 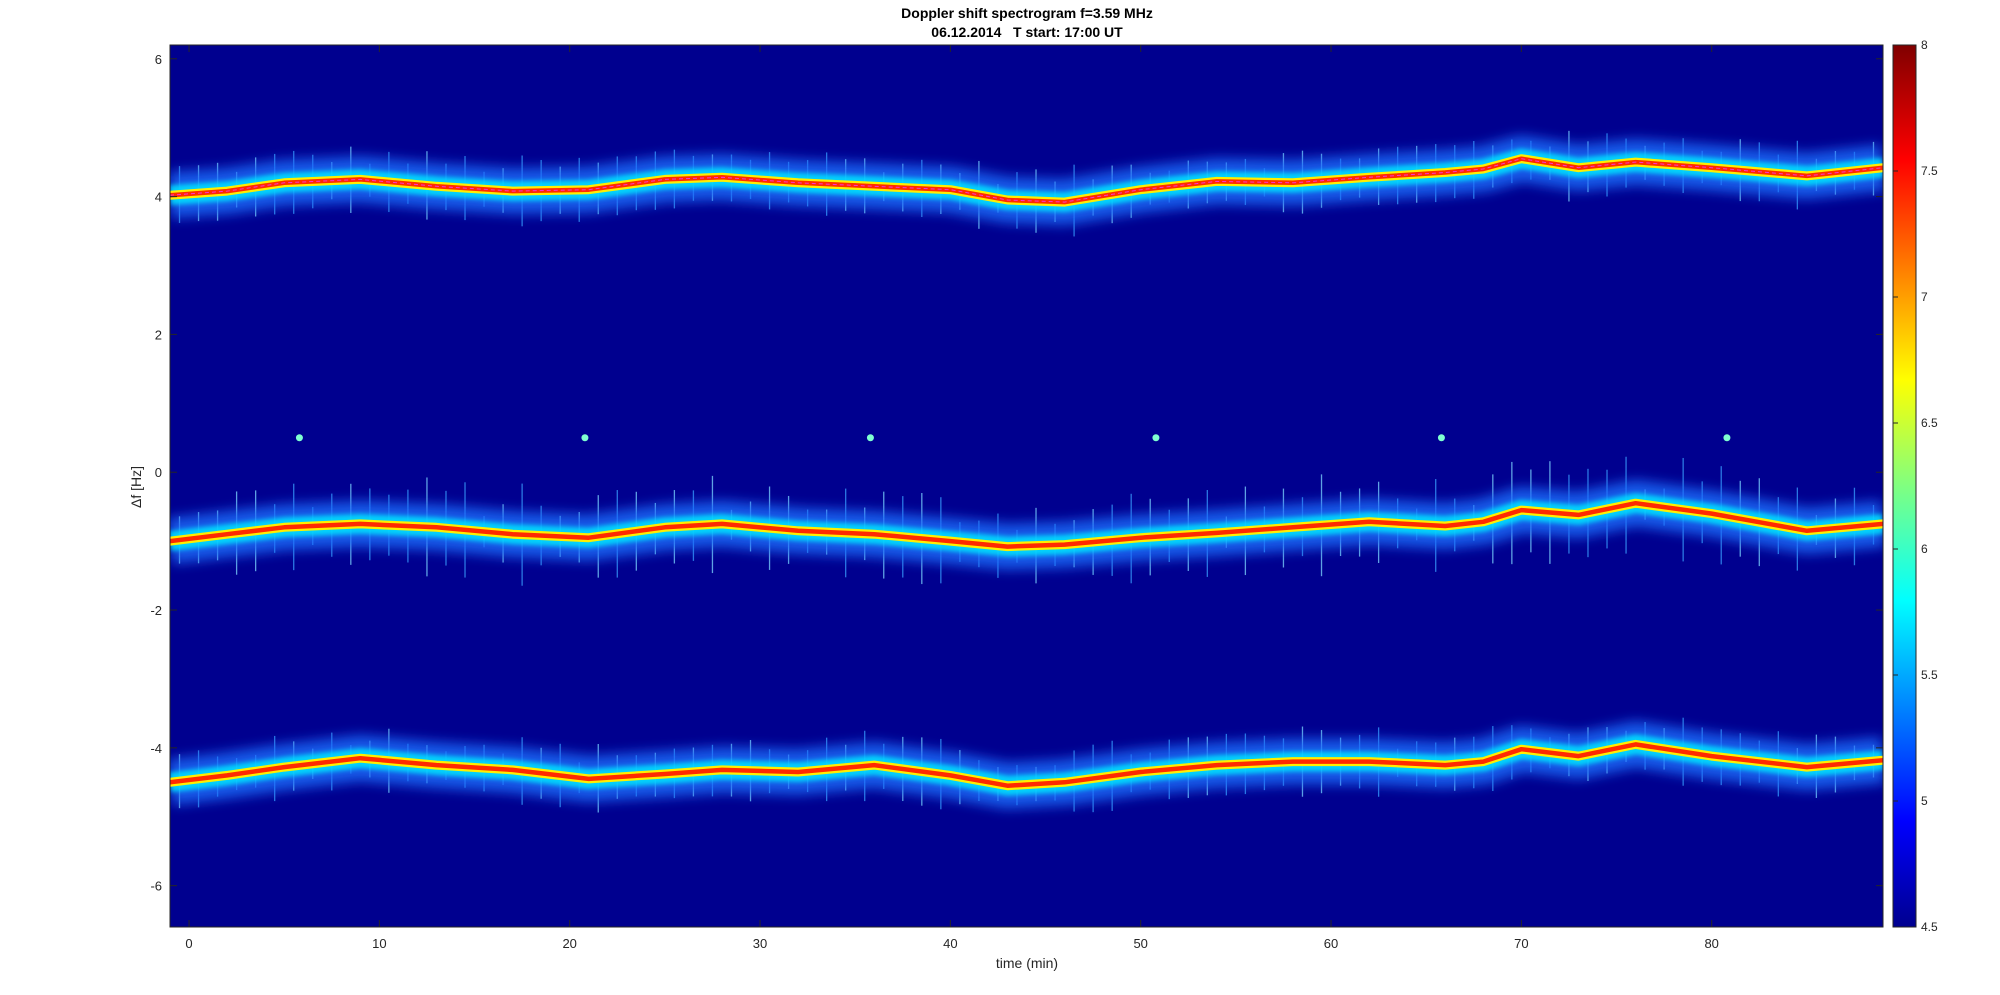 What do you see at coordinates (1924, 297) in the screenshot?
I see `colorbar-tick-label: 7` at bounding box center [1924, 297].